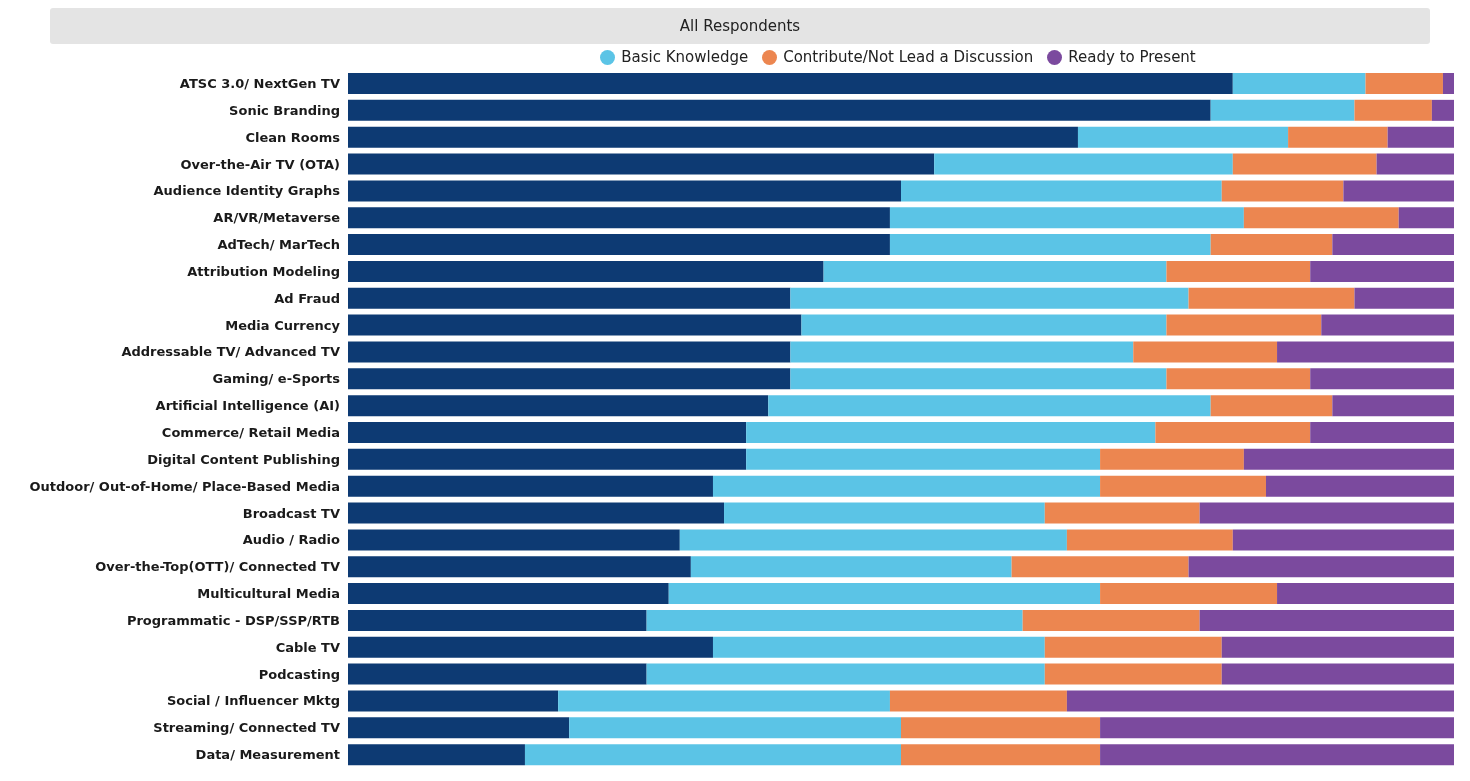 Image resolution: width=1470 pixels, height=781 pixels. What do you see at coordinates (260, 164) in the screenshot?
I see `y-tick-label: Over-the-Air TV (OTA)` at bounding box center [260, 164].